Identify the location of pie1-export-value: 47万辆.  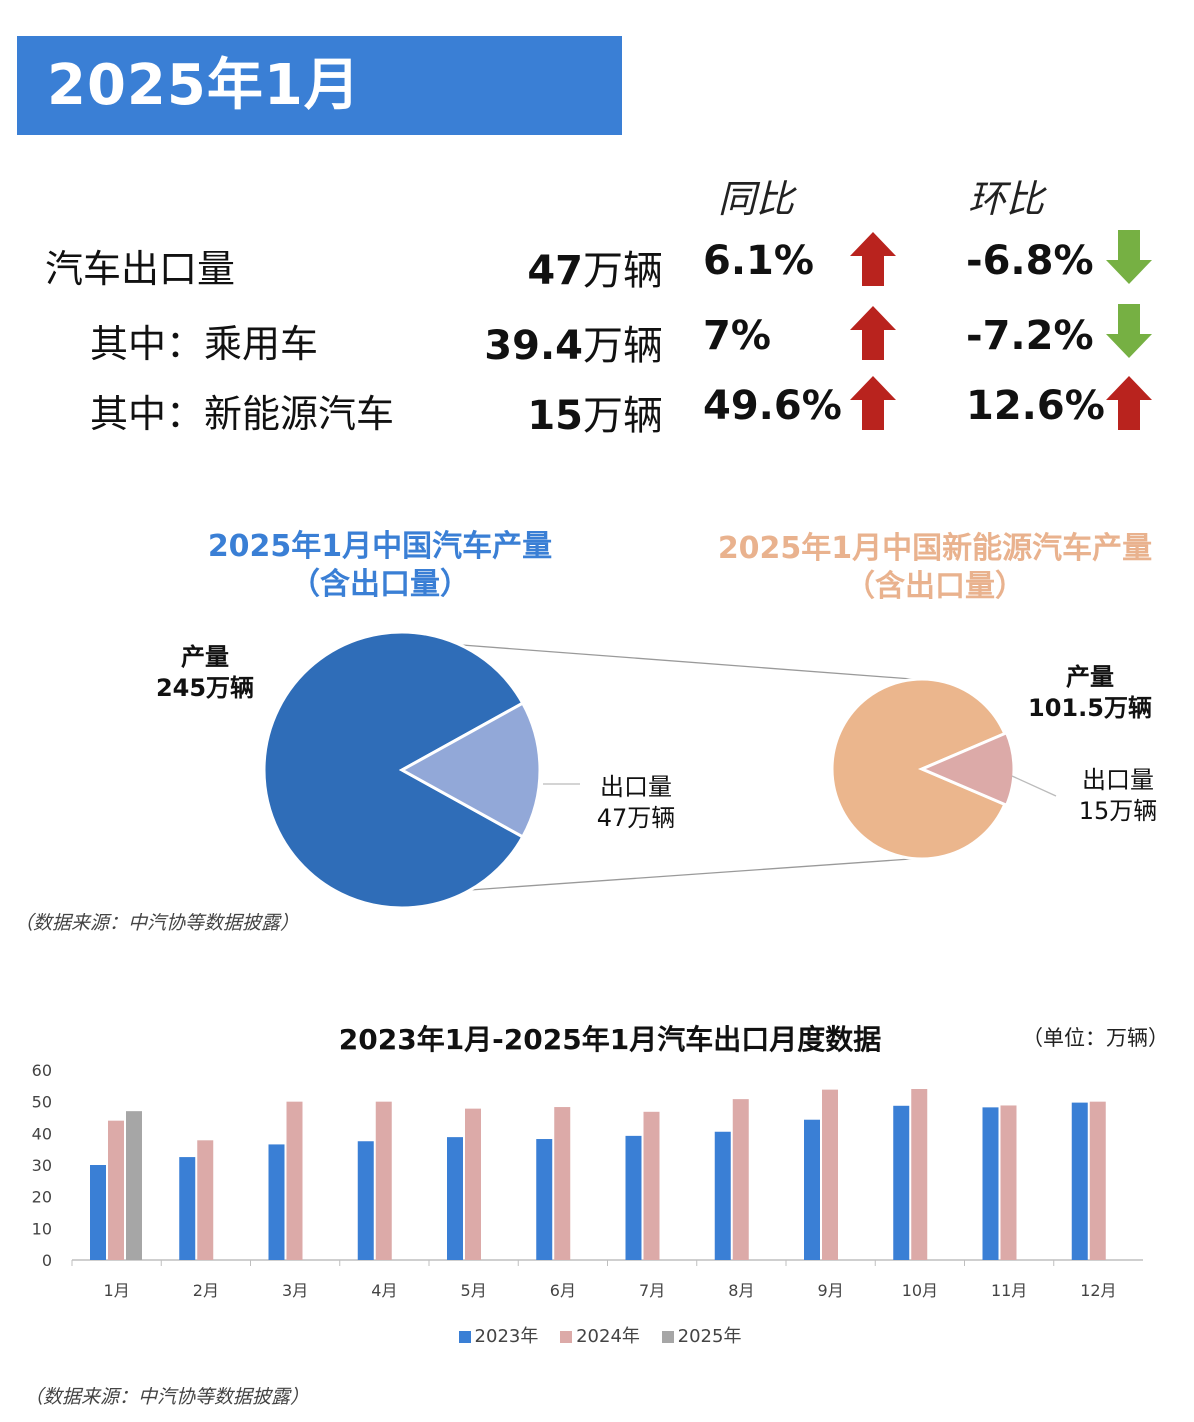
(636, 818).